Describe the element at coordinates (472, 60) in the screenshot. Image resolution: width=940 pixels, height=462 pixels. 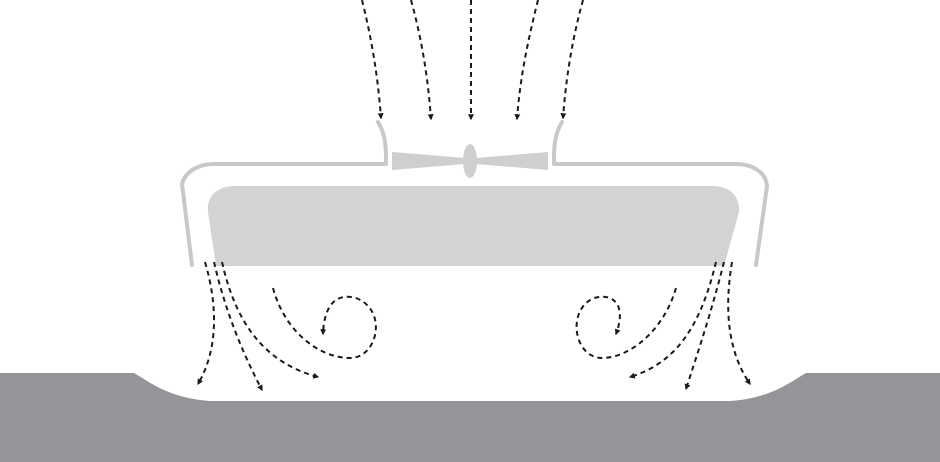
I see `intake-airflow` at that location.